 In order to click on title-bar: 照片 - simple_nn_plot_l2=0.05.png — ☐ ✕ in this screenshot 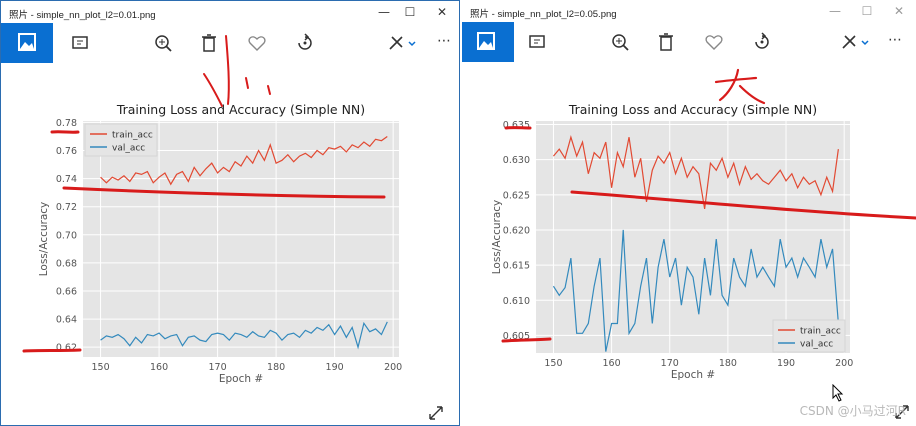, I will do `click(689, 11)`.